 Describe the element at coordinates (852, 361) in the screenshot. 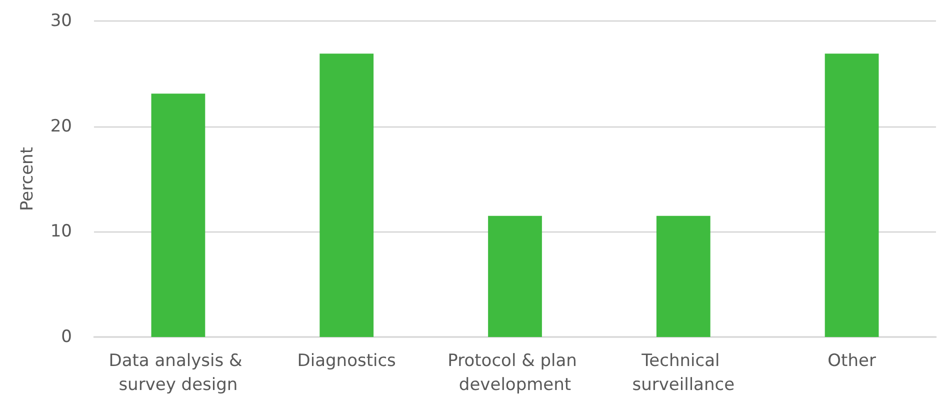

I see `x-tick-label: Other` at that location.